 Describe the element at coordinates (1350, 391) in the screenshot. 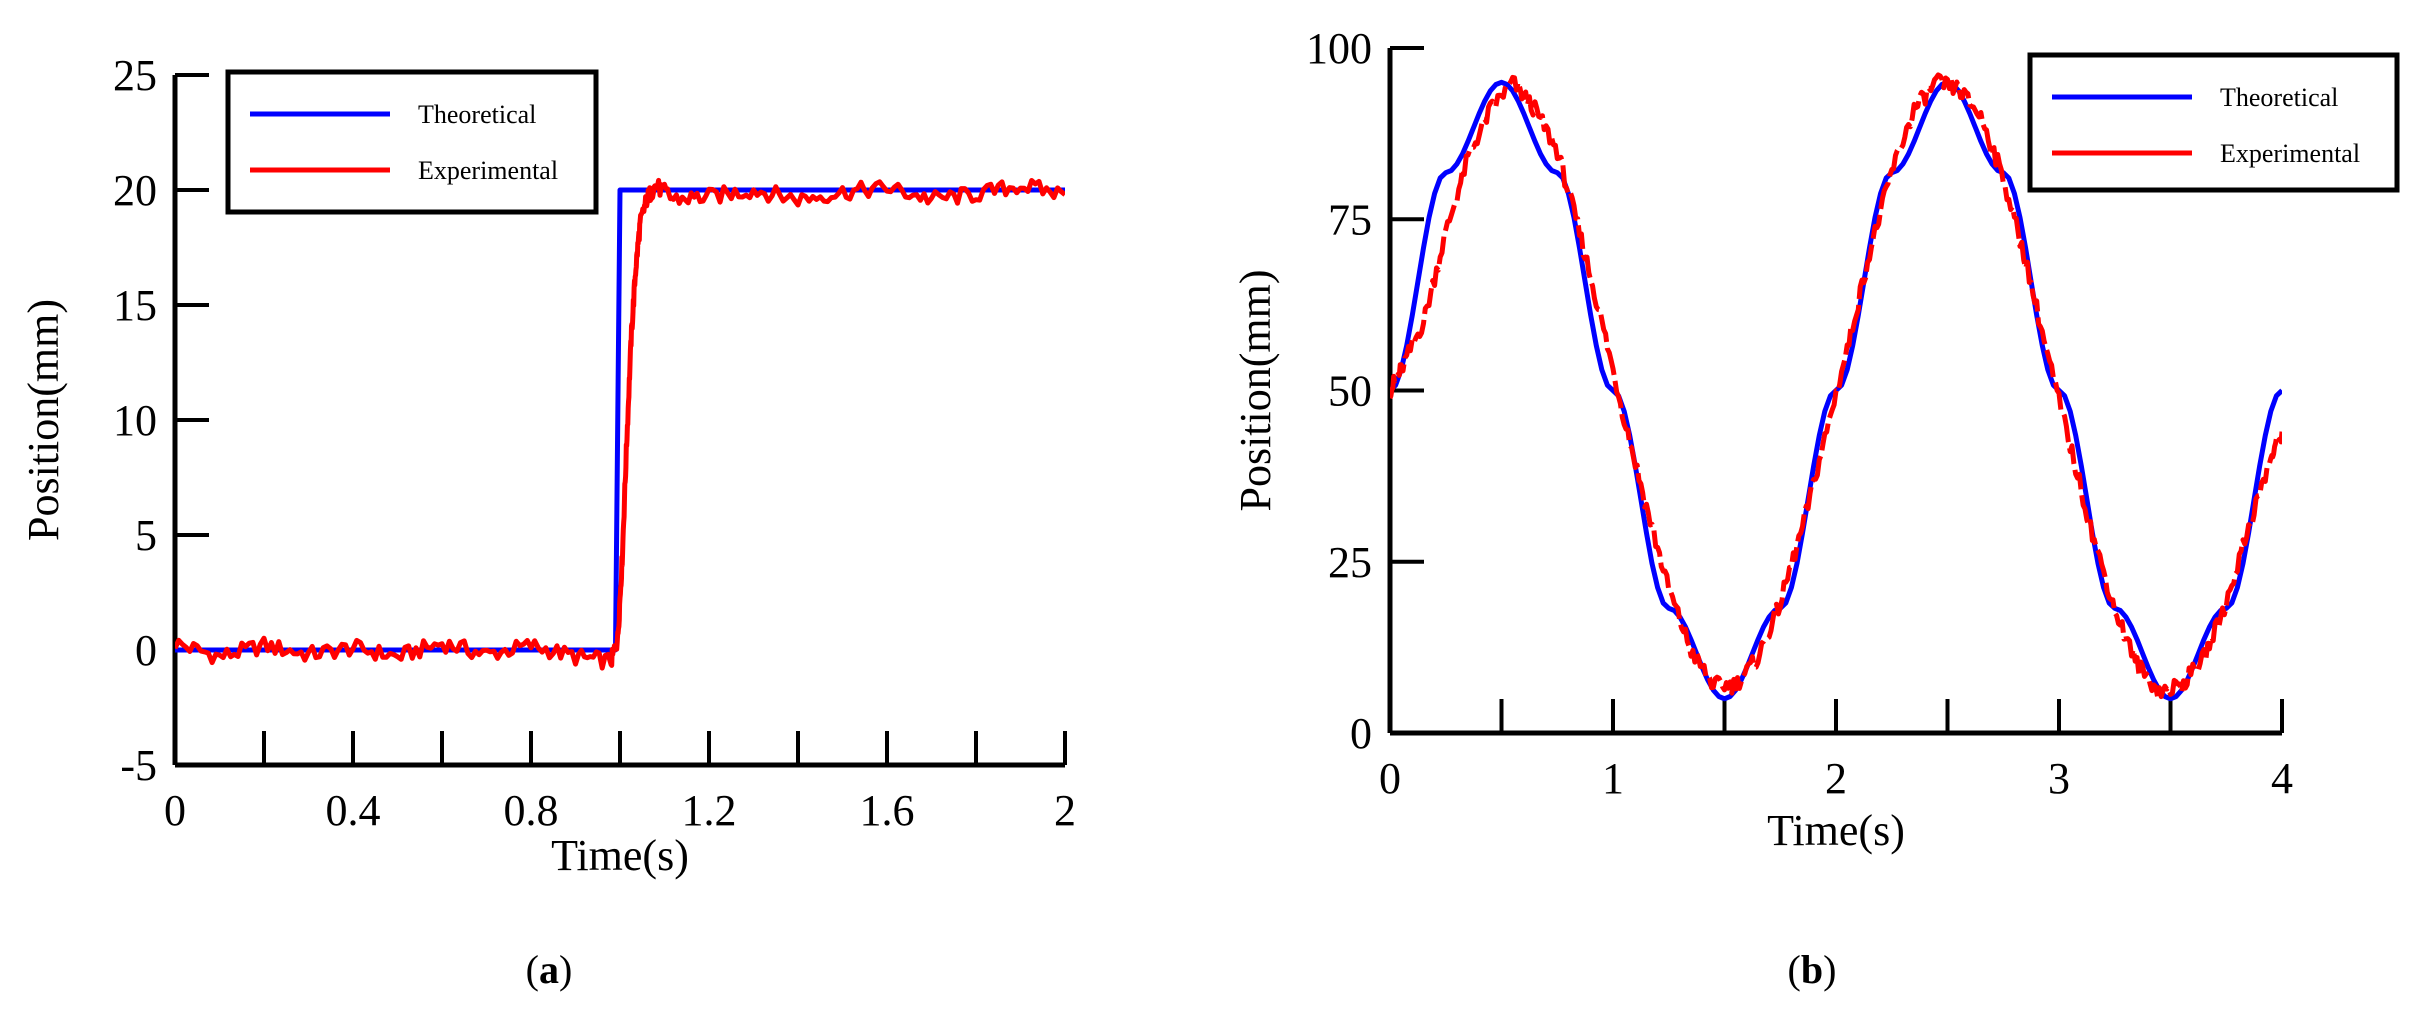

I see `y-tick-label: 50` at that location.